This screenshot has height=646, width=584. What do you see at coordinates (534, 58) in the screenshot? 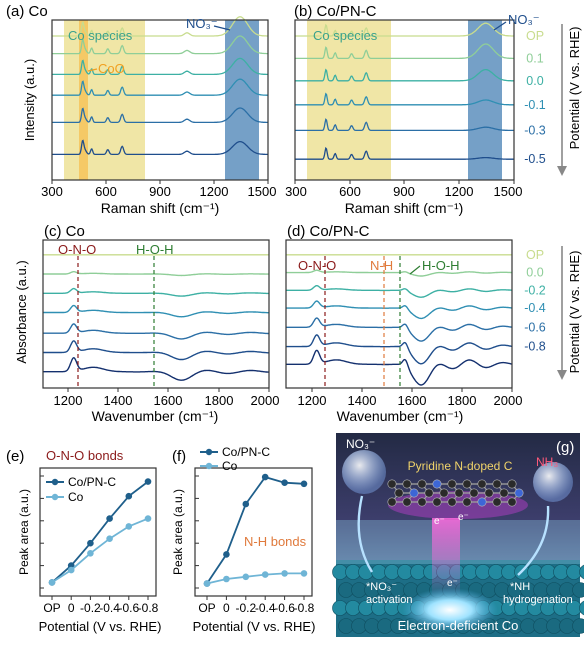
I see `potential-label: 0.1` at bounding box center [534, 58].